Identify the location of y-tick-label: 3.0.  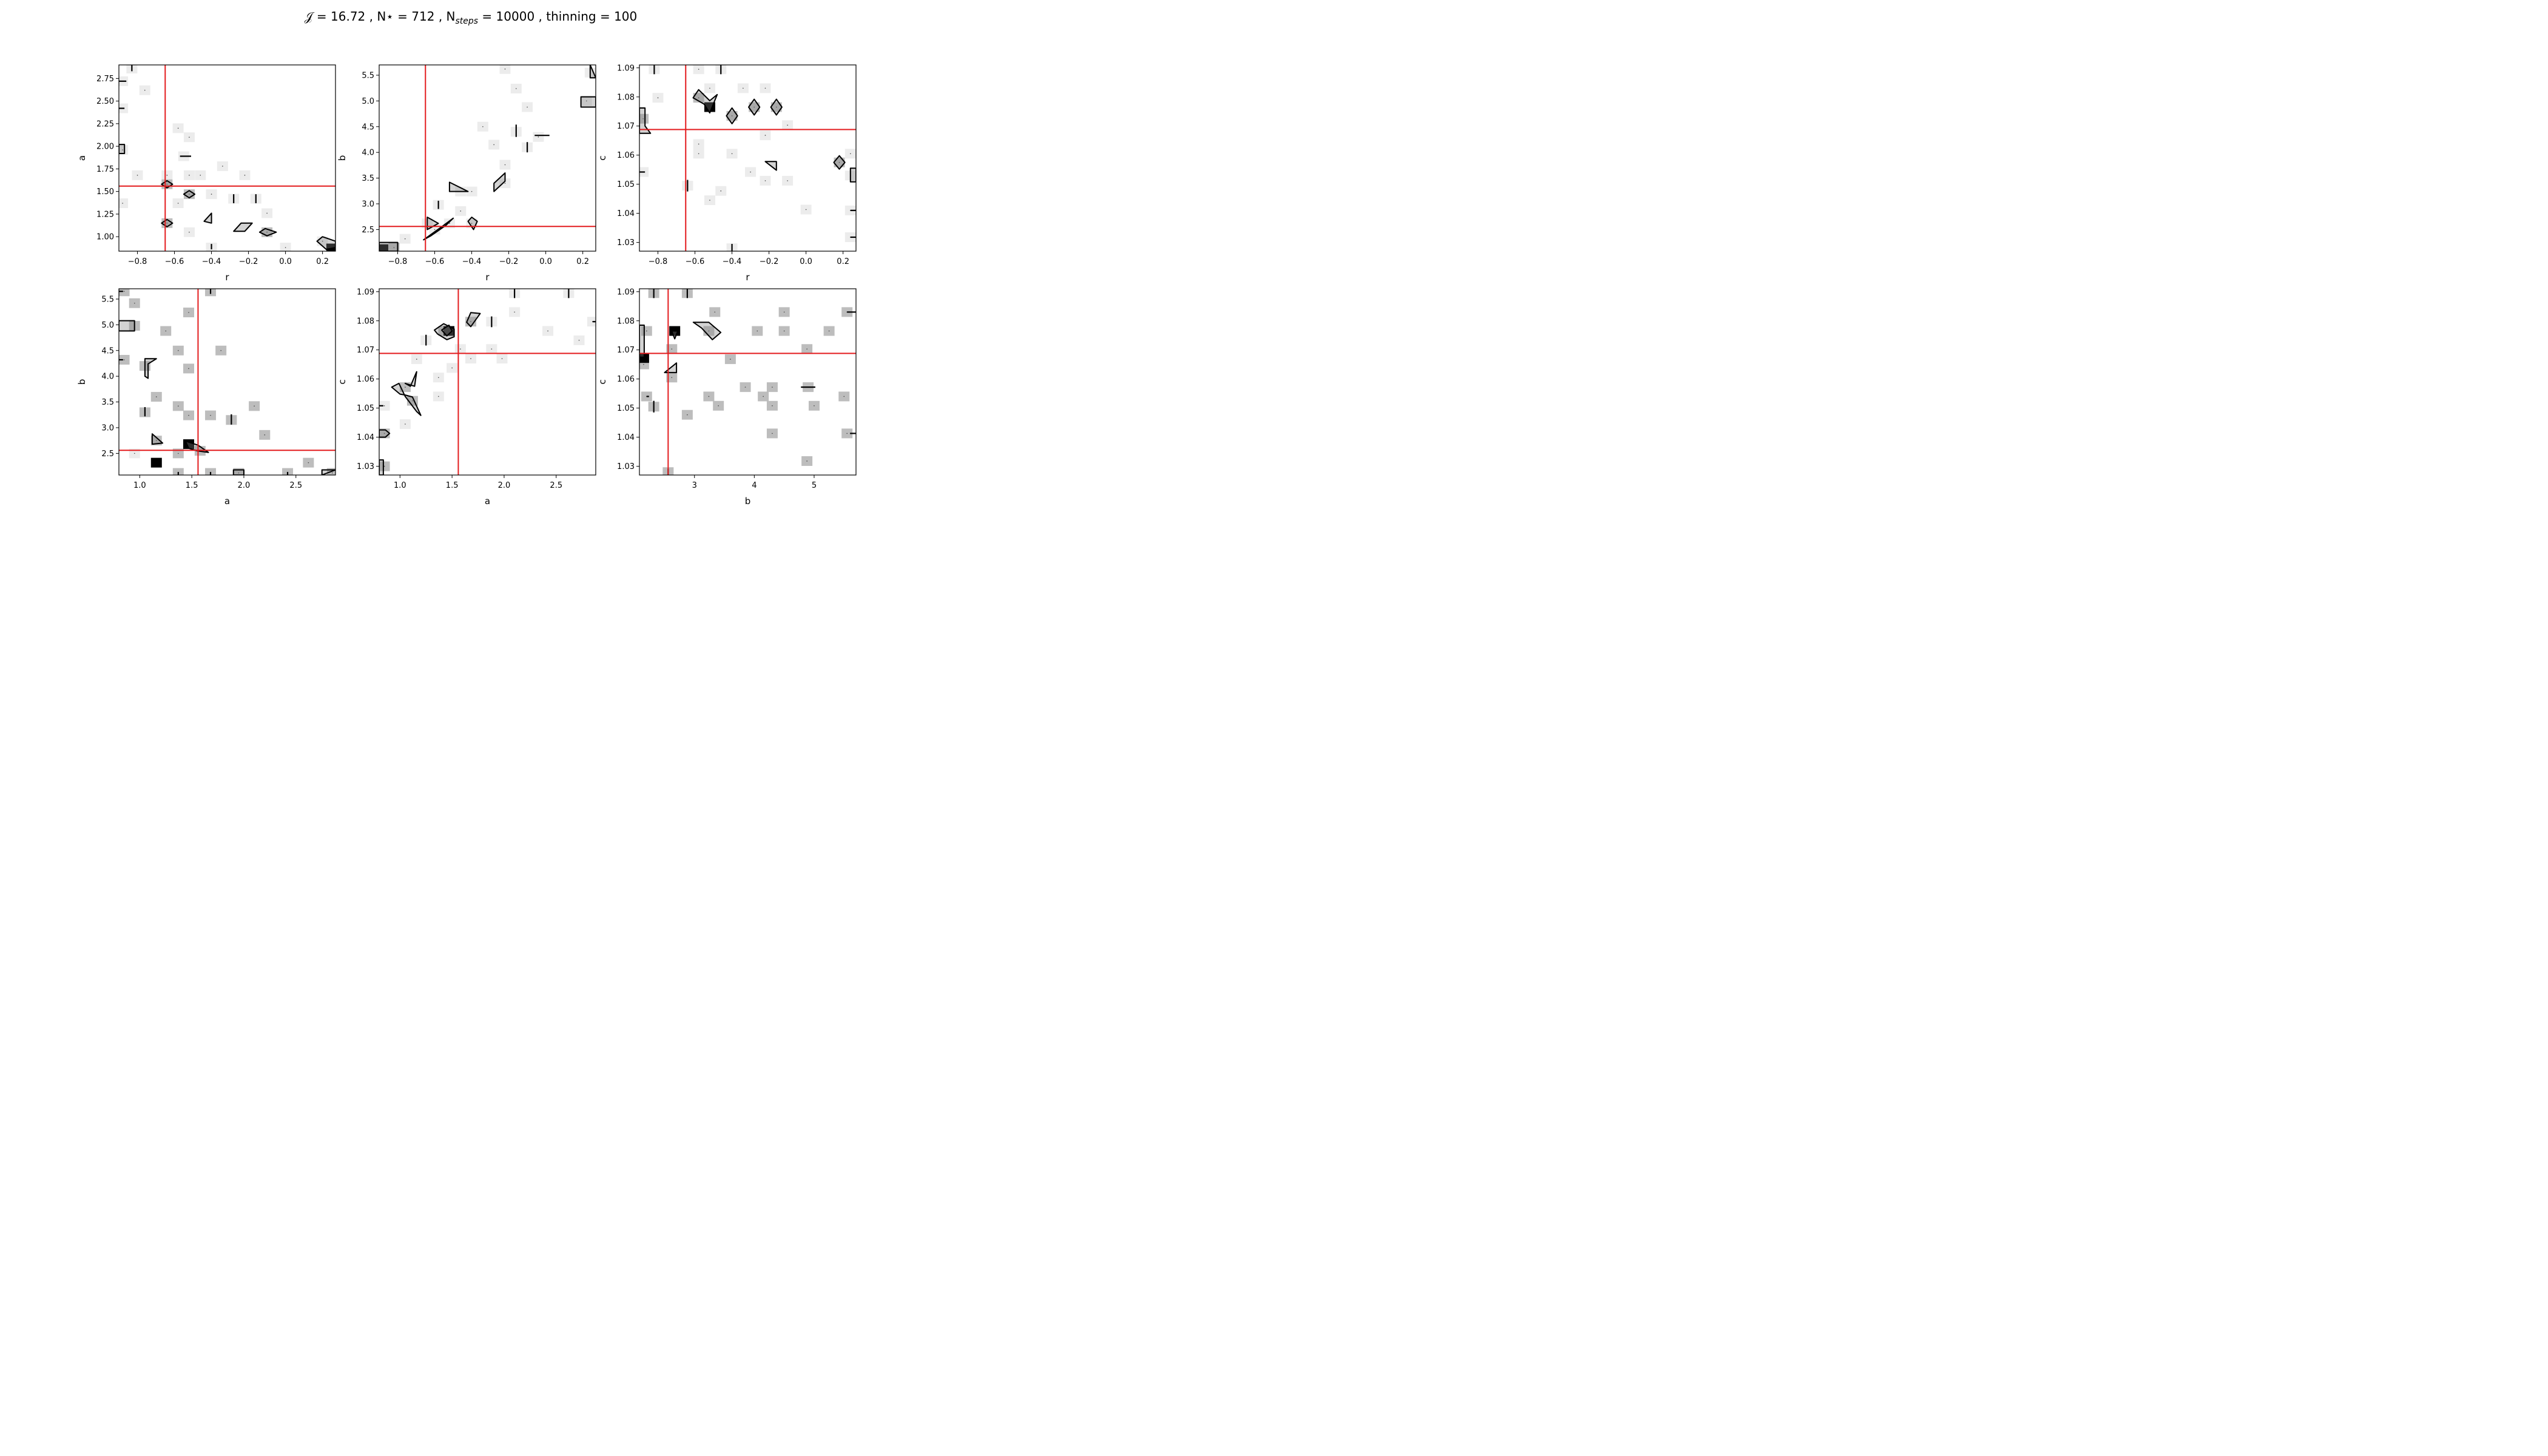
(107, 428).